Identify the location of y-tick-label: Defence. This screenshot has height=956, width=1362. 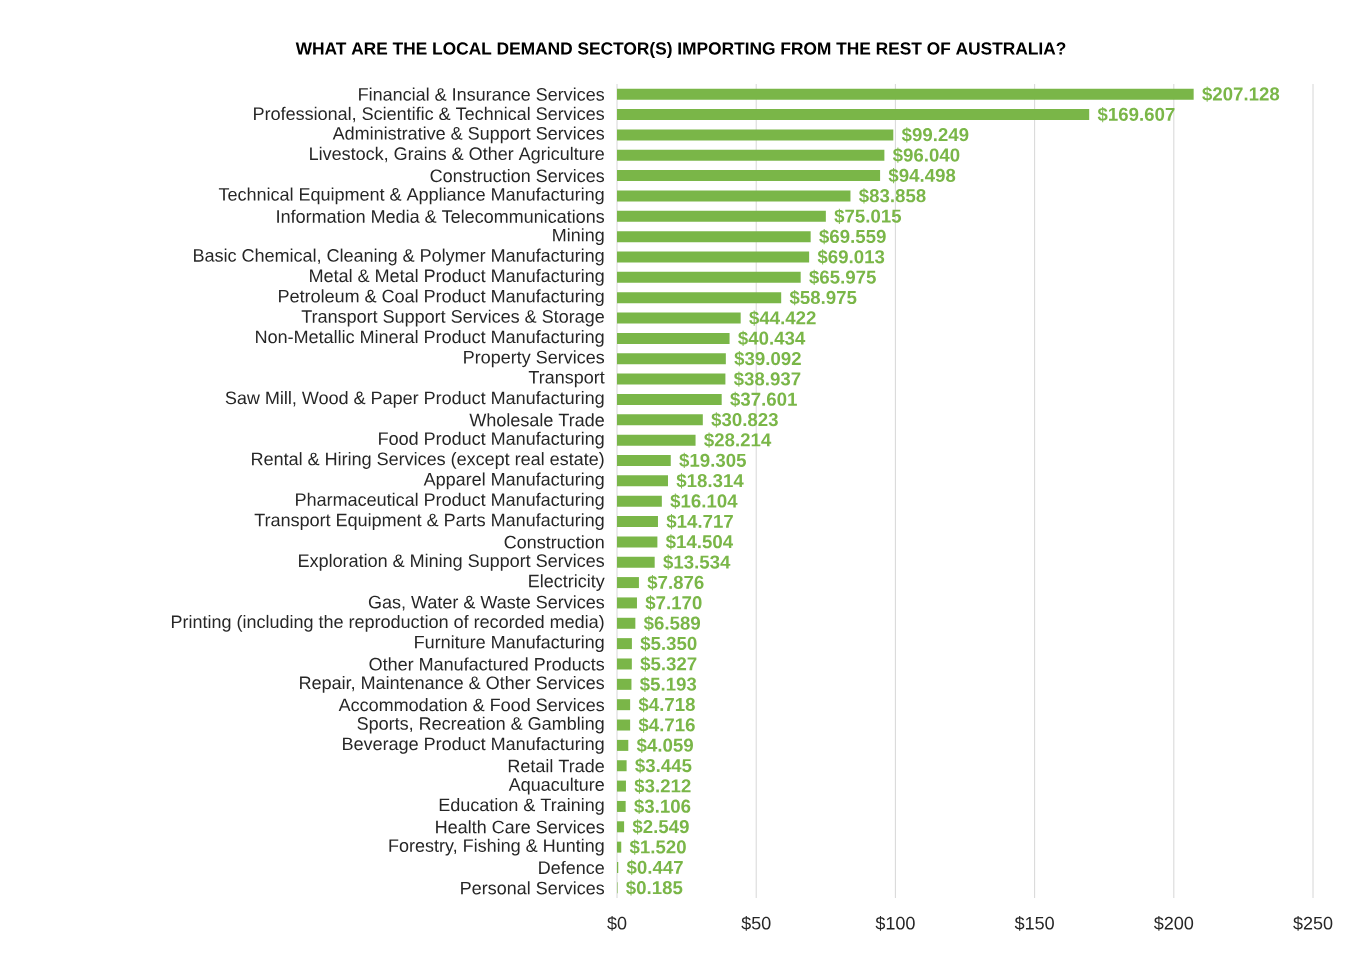
(571, 867).